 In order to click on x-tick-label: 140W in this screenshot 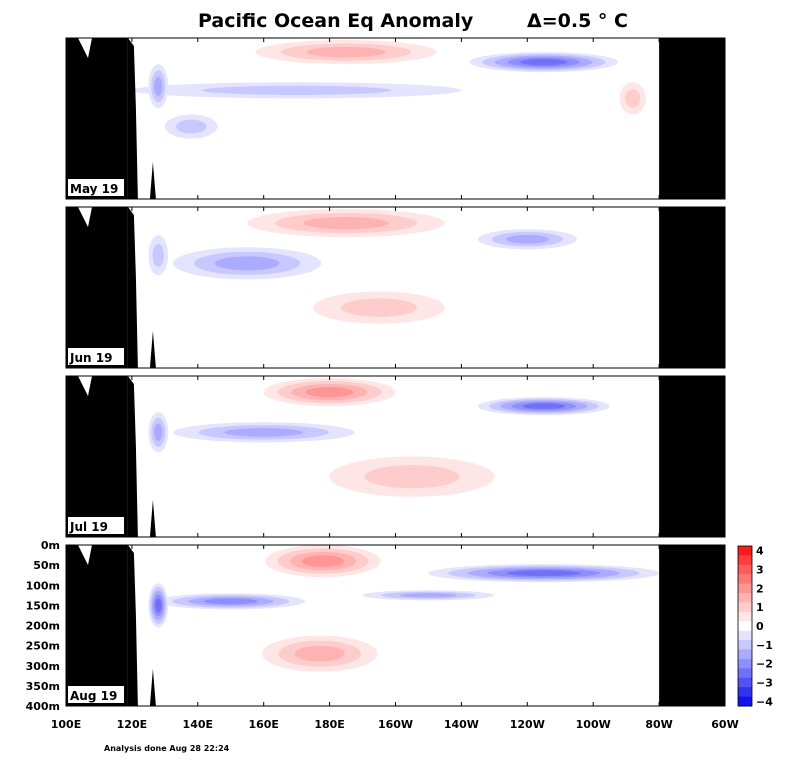, I will do `click(461, 724)`.